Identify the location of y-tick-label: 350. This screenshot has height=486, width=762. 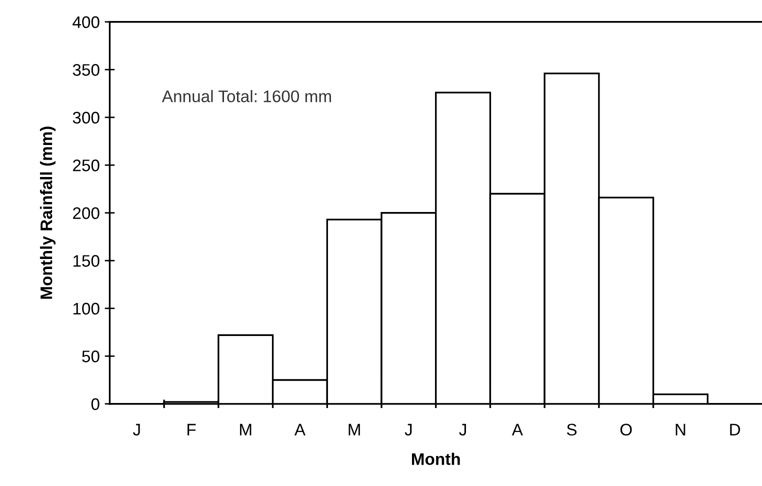
(86, 70).